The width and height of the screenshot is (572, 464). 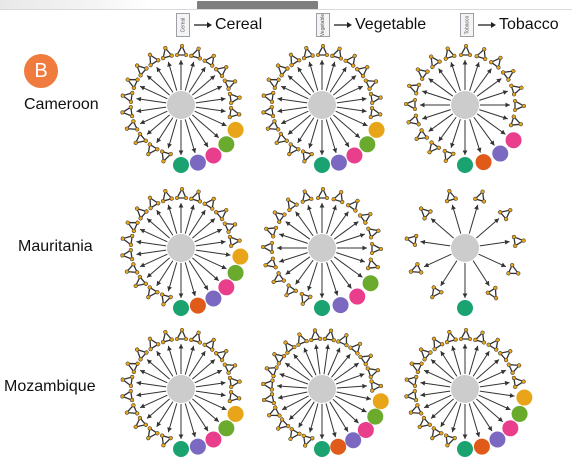 What do you see at coordinates (181, 389) in the screenshot?
I see `hub-node` at bounding box center [181, 389].